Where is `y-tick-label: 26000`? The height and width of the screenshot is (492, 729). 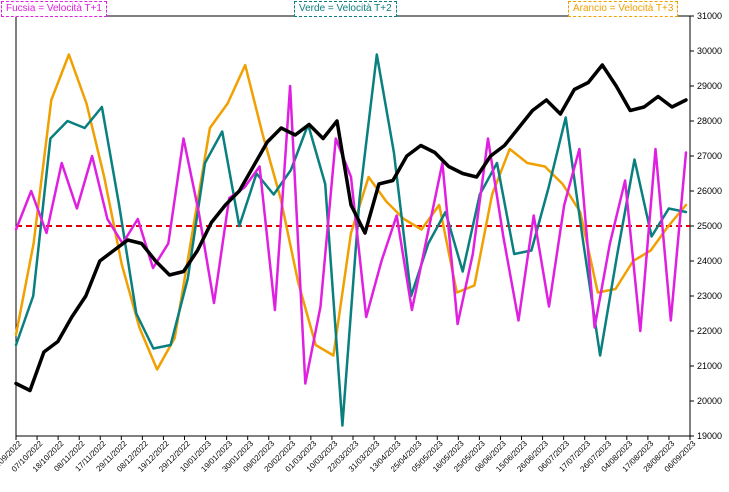 y-tick-label: 26000 is located at coordinates (709, 191).